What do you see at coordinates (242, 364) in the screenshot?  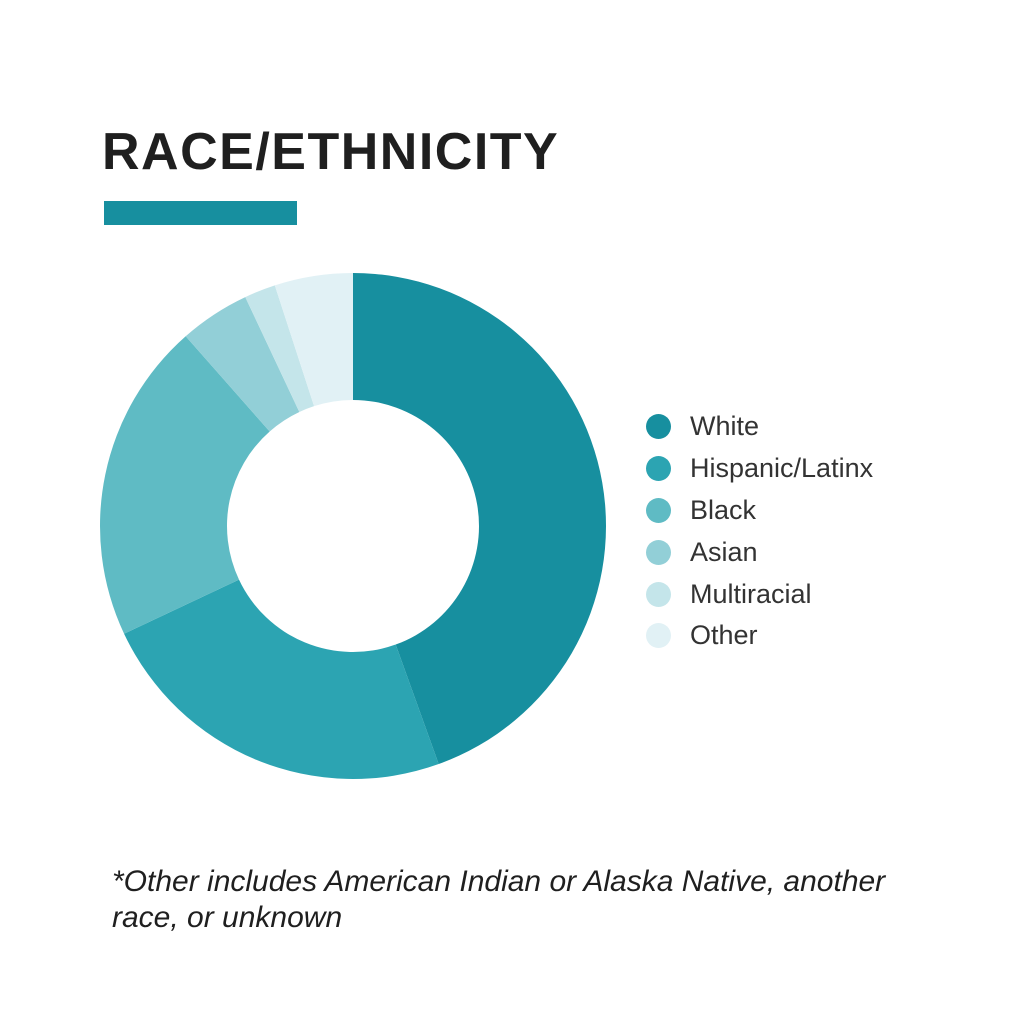 I see `slice-asian` at bounding box center [242, 364].